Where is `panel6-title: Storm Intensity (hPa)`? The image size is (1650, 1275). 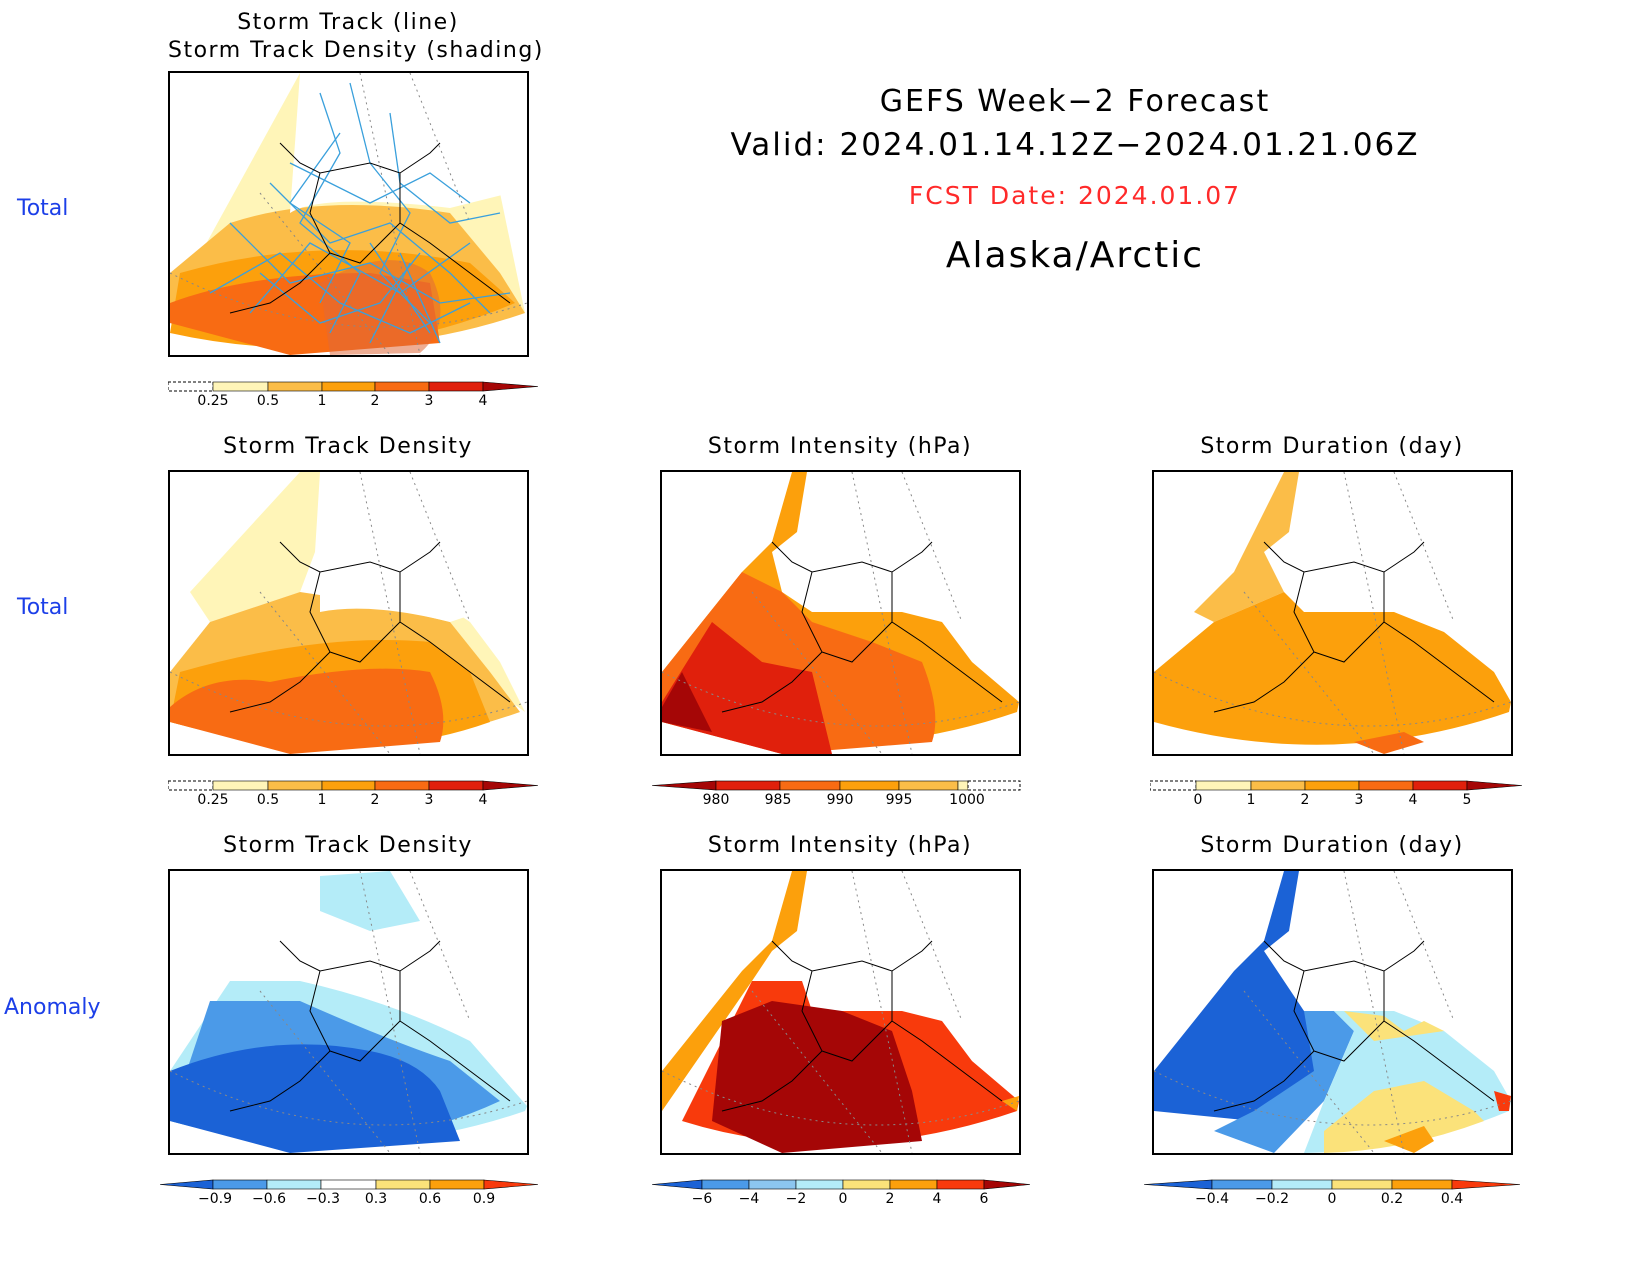
panel6-title: Storm Intensity (hPa) is located at coordinates (840, 845).